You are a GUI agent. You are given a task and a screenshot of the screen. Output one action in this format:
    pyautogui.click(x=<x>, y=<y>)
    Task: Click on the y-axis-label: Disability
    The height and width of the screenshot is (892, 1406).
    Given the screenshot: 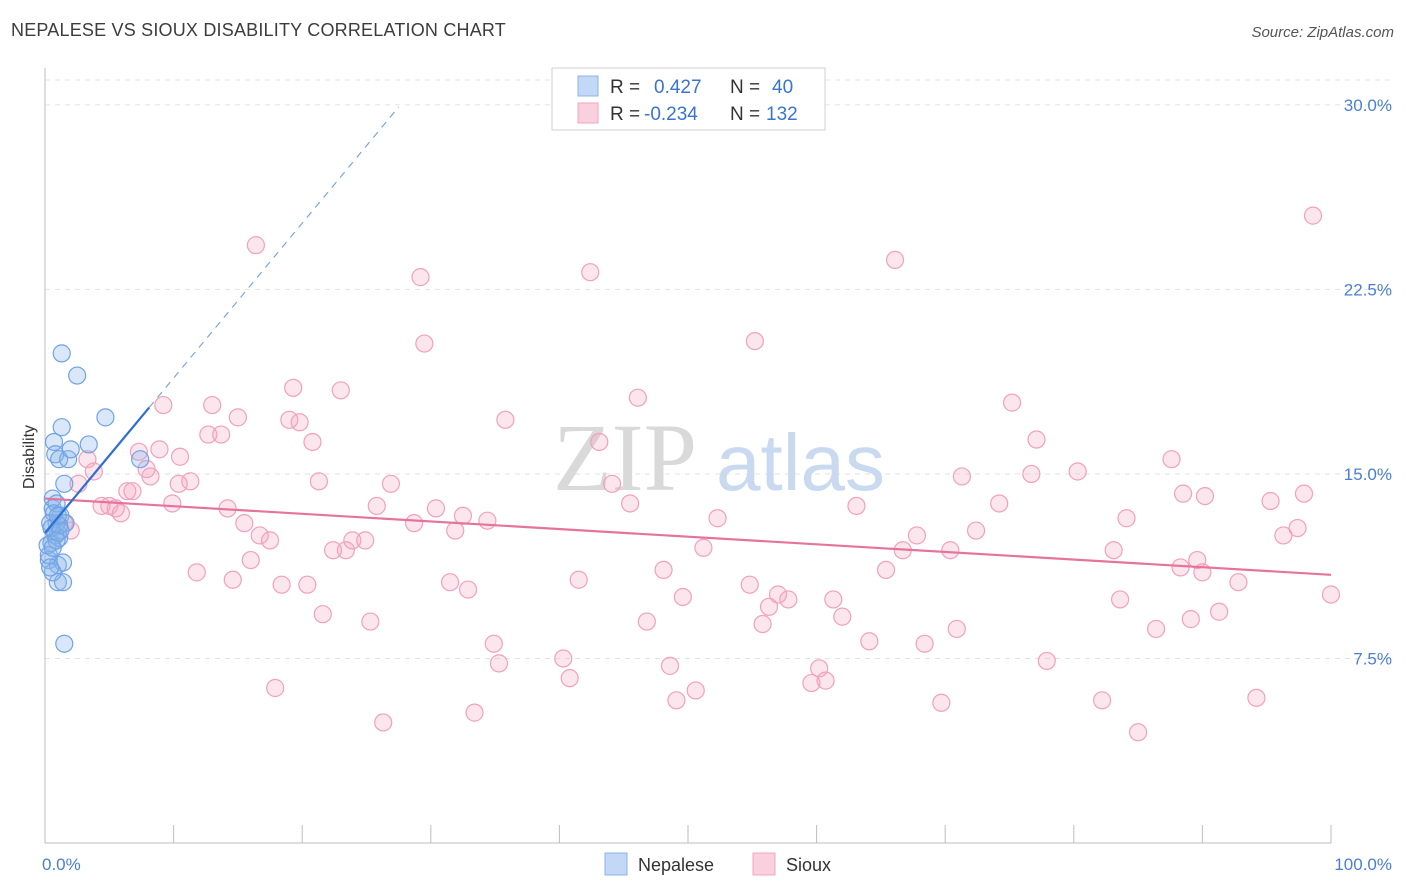 What is the action you would take?
    pyautogui.click(x=29, y=457)
    